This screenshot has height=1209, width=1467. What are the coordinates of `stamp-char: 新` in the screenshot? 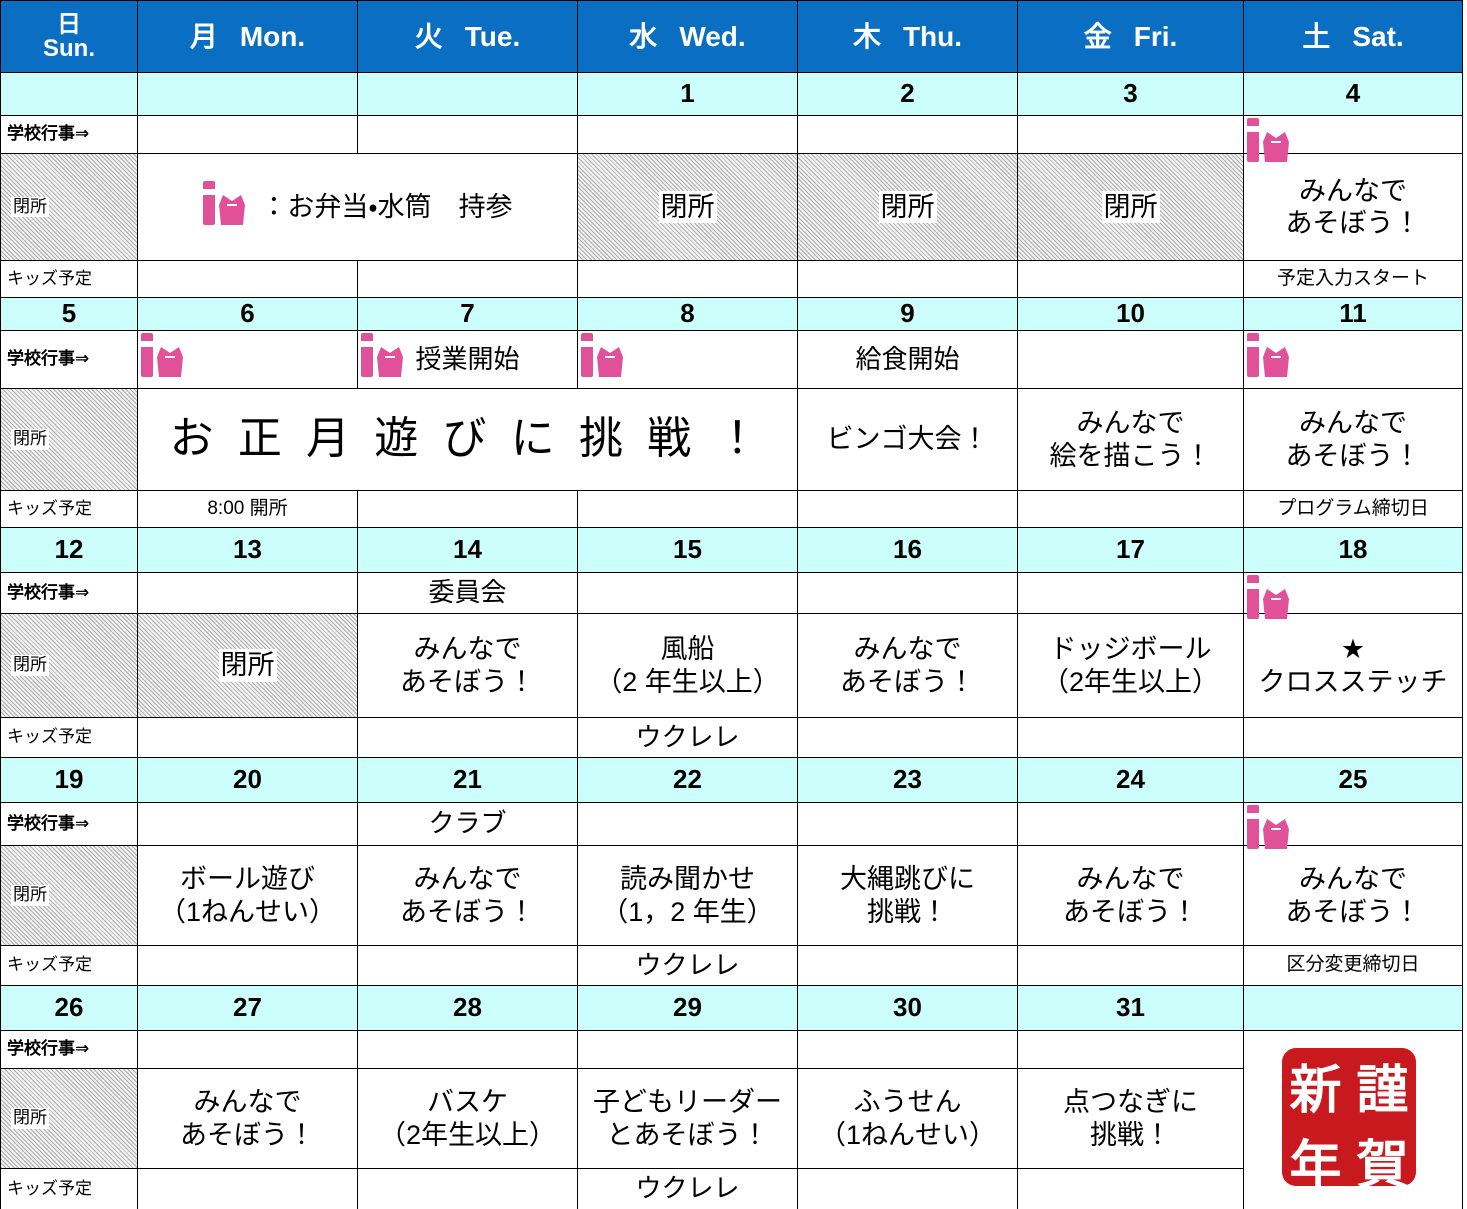 It's located at (1315, 1091).